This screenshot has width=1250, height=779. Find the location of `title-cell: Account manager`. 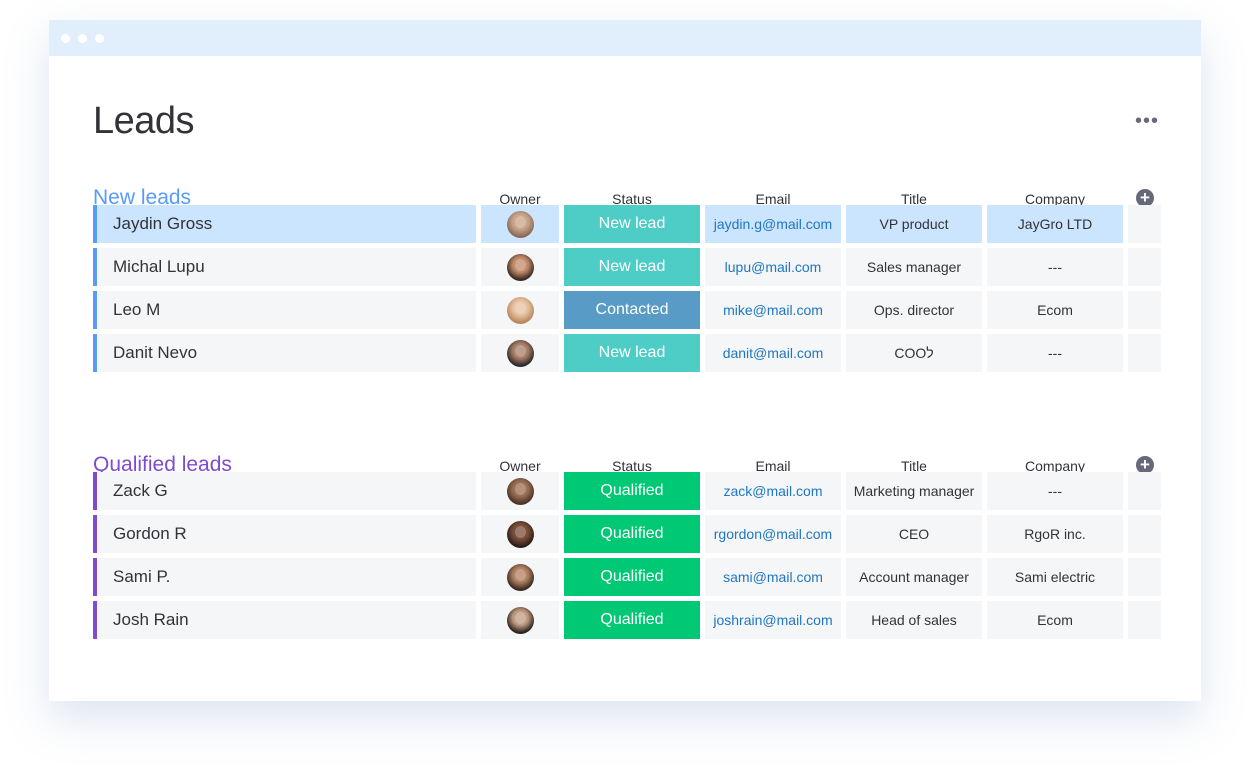

title-cell: Account manager is located at coordinates (914, 577).